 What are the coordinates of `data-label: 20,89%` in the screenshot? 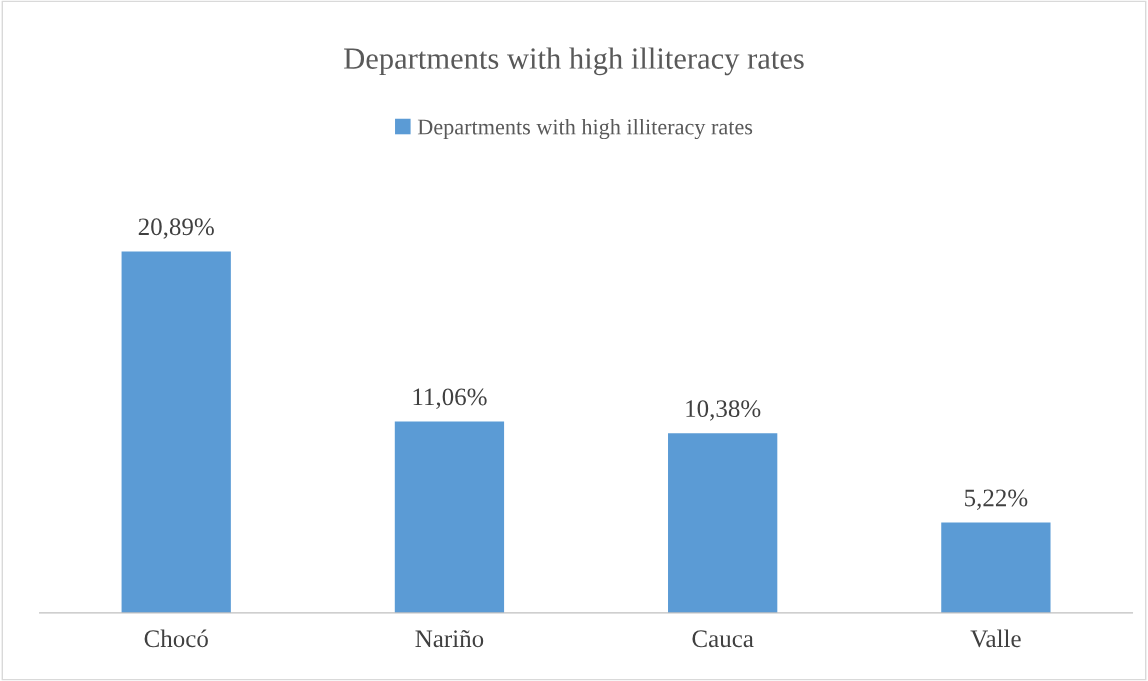 It's located at (176, 228).